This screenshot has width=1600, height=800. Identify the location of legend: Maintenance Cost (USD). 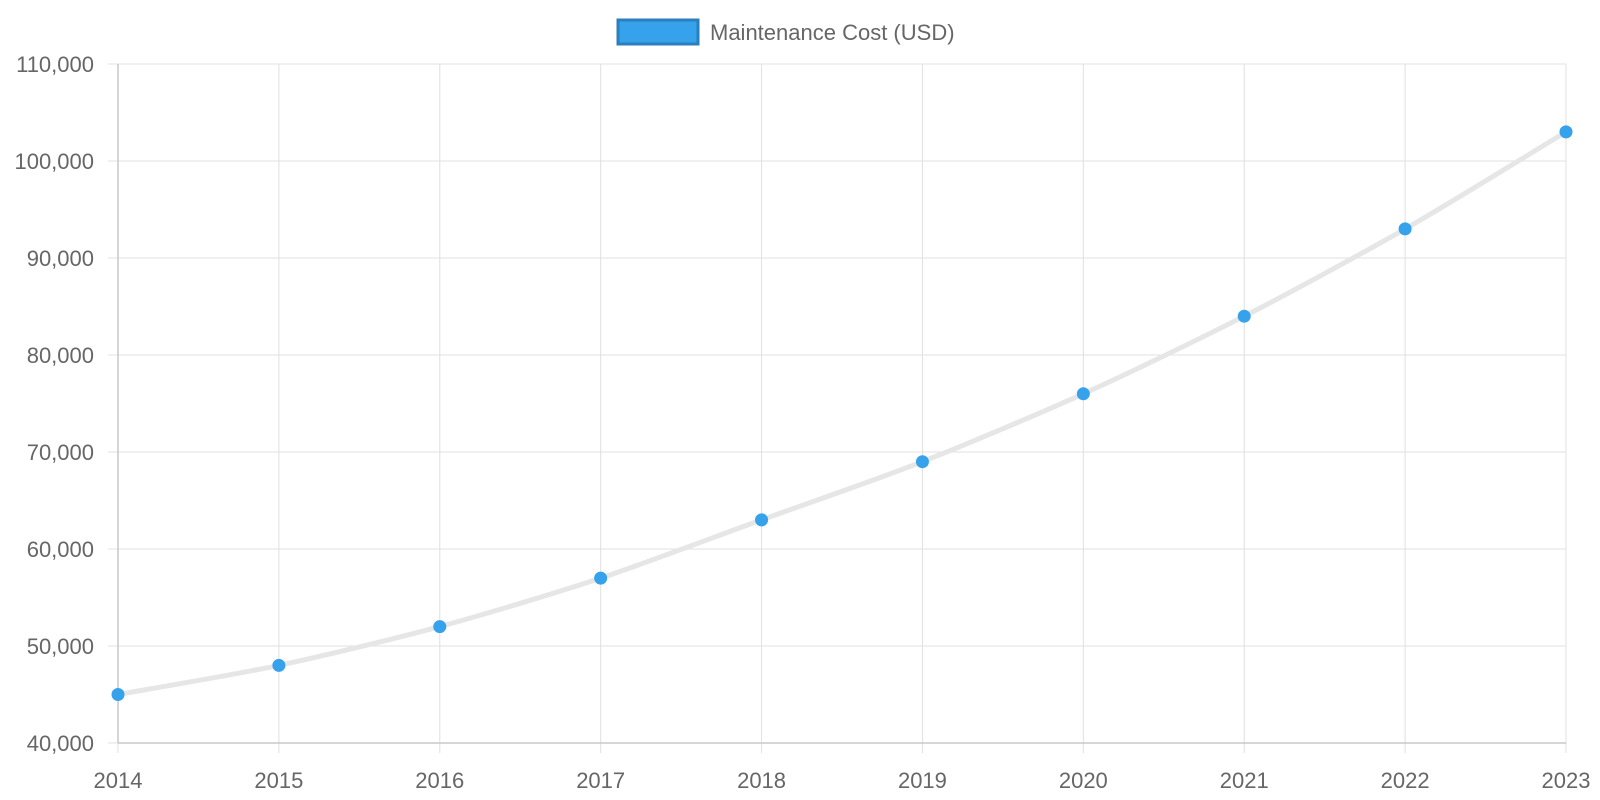
(785, 32).